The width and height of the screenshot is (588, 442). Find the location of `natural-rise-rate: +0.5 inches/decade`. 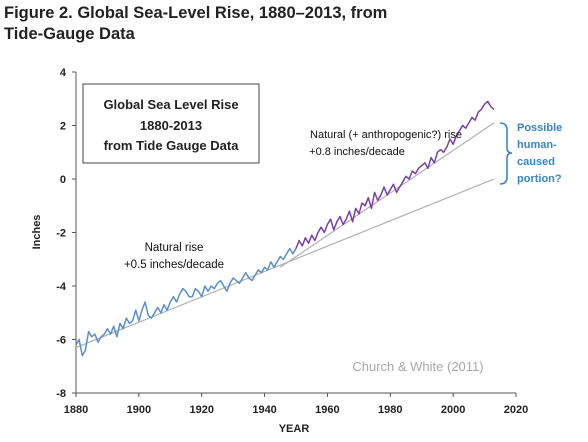

natural-rise-rate: +0.5 inches/decade is located at coordinates (174, 265).